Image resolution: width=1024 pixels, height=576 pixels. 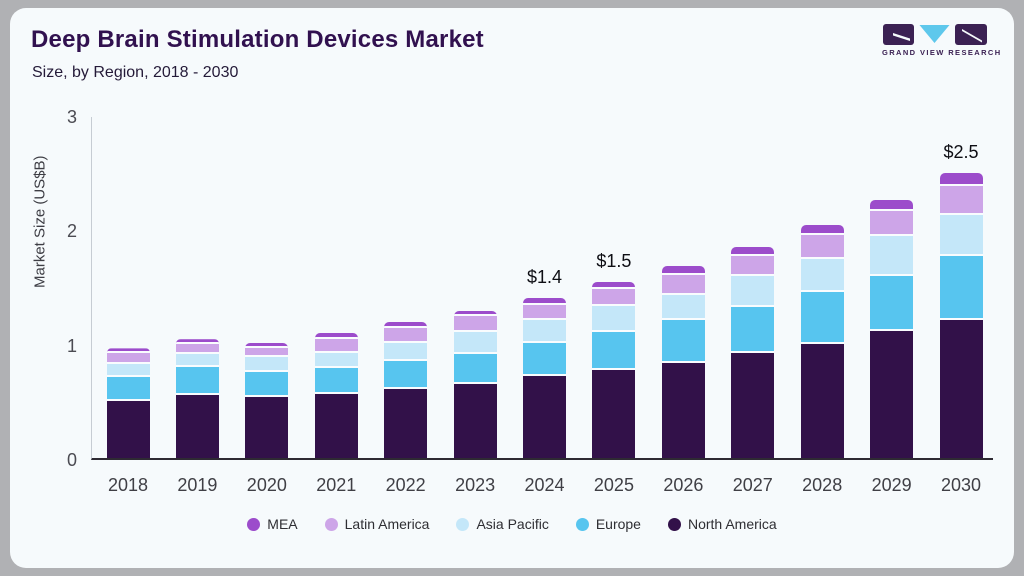 I want to click on legend-label: Europe, so click(x=618, y=524).